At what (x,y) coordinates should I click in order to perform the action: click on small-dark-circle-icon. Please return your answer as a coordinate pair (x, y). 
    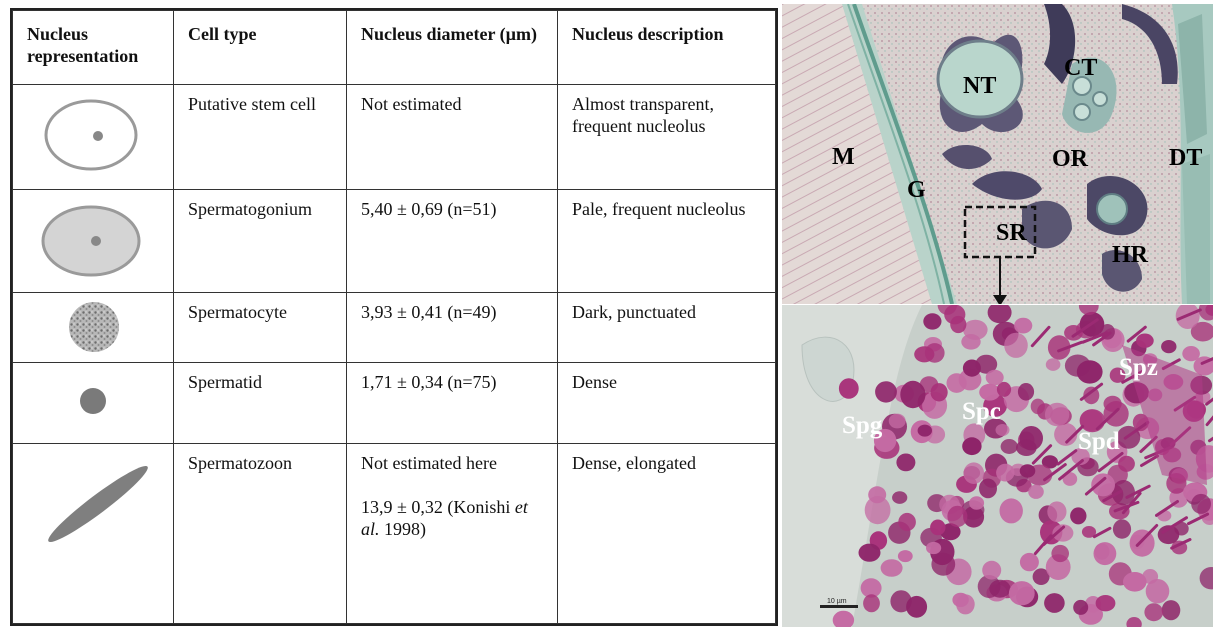
    Looking at the image, I should click on (93, 401).